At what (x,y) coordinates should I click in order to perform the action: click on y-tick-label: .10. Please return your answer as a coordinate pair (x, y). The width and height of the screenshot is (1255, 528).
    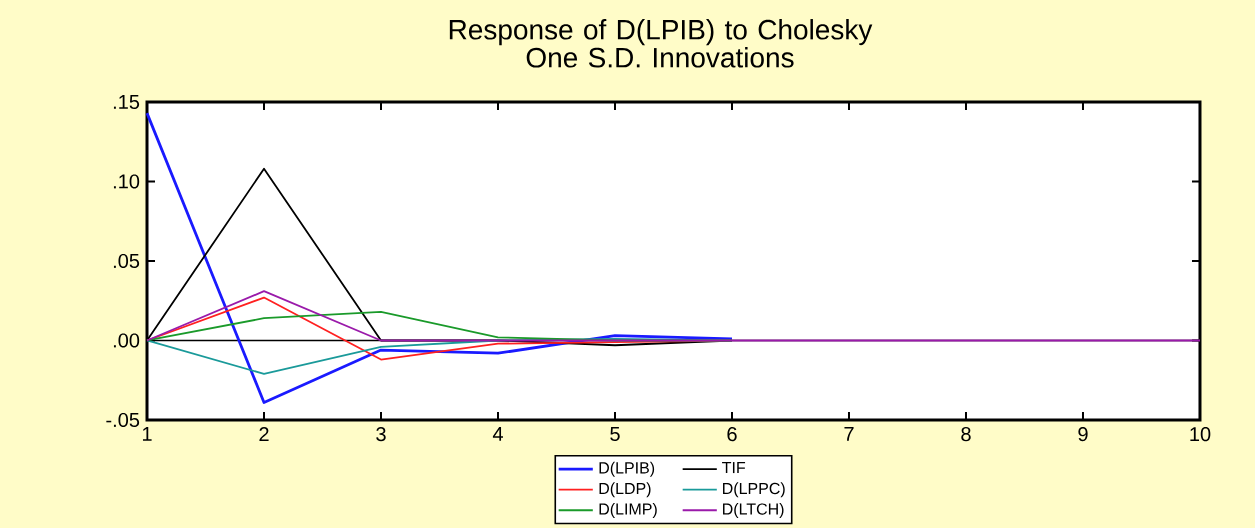
    Looking at the image, I should click on (126, 181).